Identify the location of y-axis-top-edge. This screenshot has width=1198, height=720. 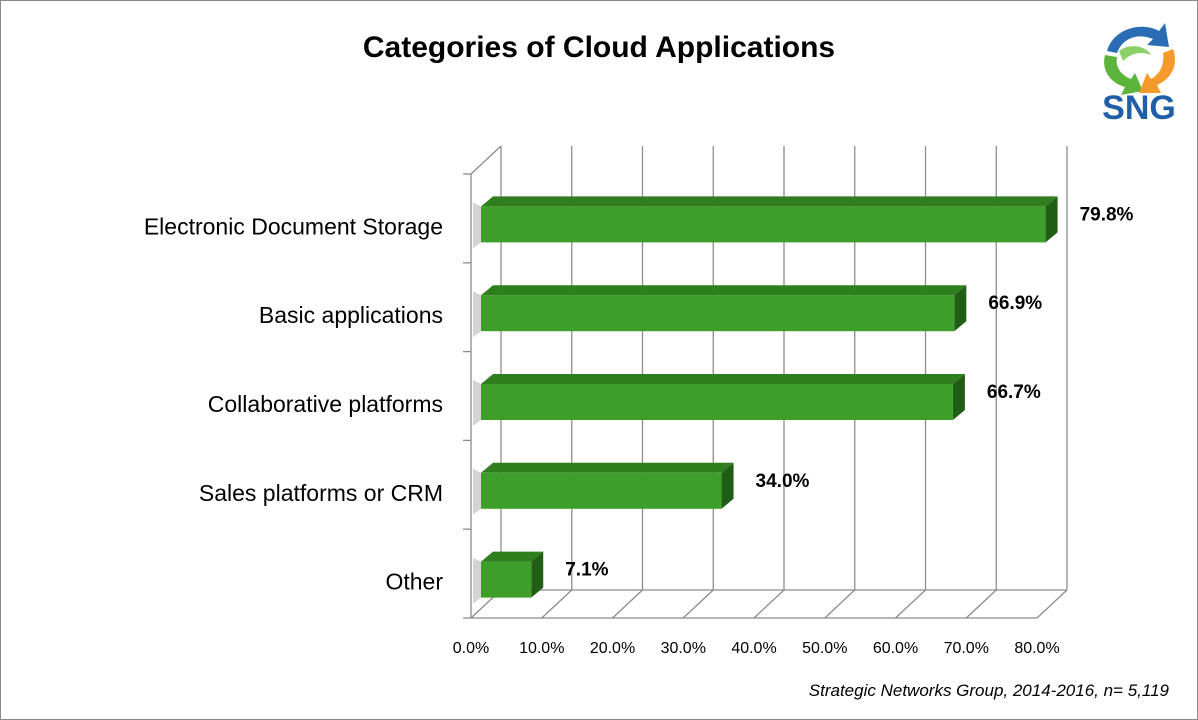
(486, 160).